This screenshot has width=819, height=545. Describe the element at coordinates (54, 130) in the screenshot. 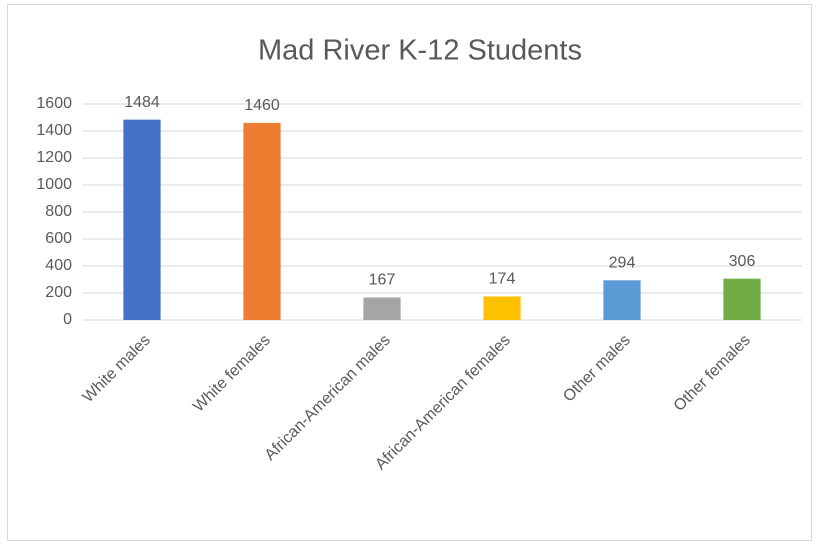

I see `y-tick-label: 1400` at that location.